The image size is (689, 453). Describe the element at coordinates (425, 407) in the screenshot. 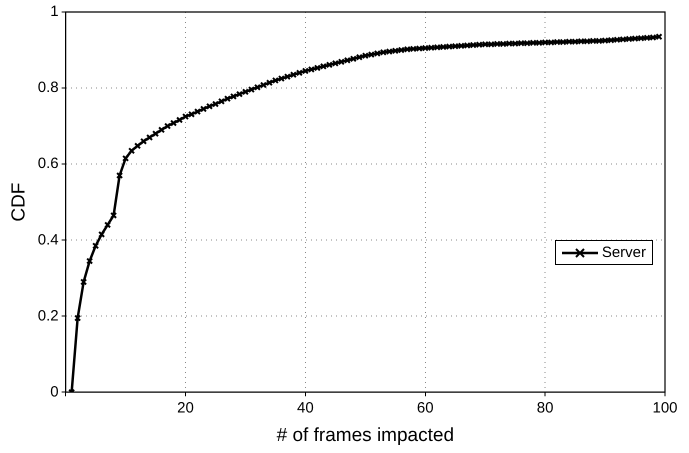

I see `x-tick-label: 60` at that location.